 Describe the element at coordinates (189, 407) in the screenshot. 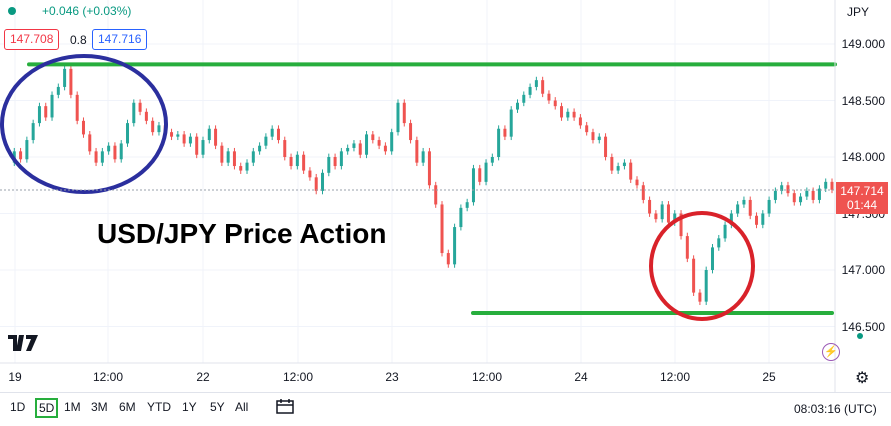

I see `range-button-1y: 1Y` at that location.